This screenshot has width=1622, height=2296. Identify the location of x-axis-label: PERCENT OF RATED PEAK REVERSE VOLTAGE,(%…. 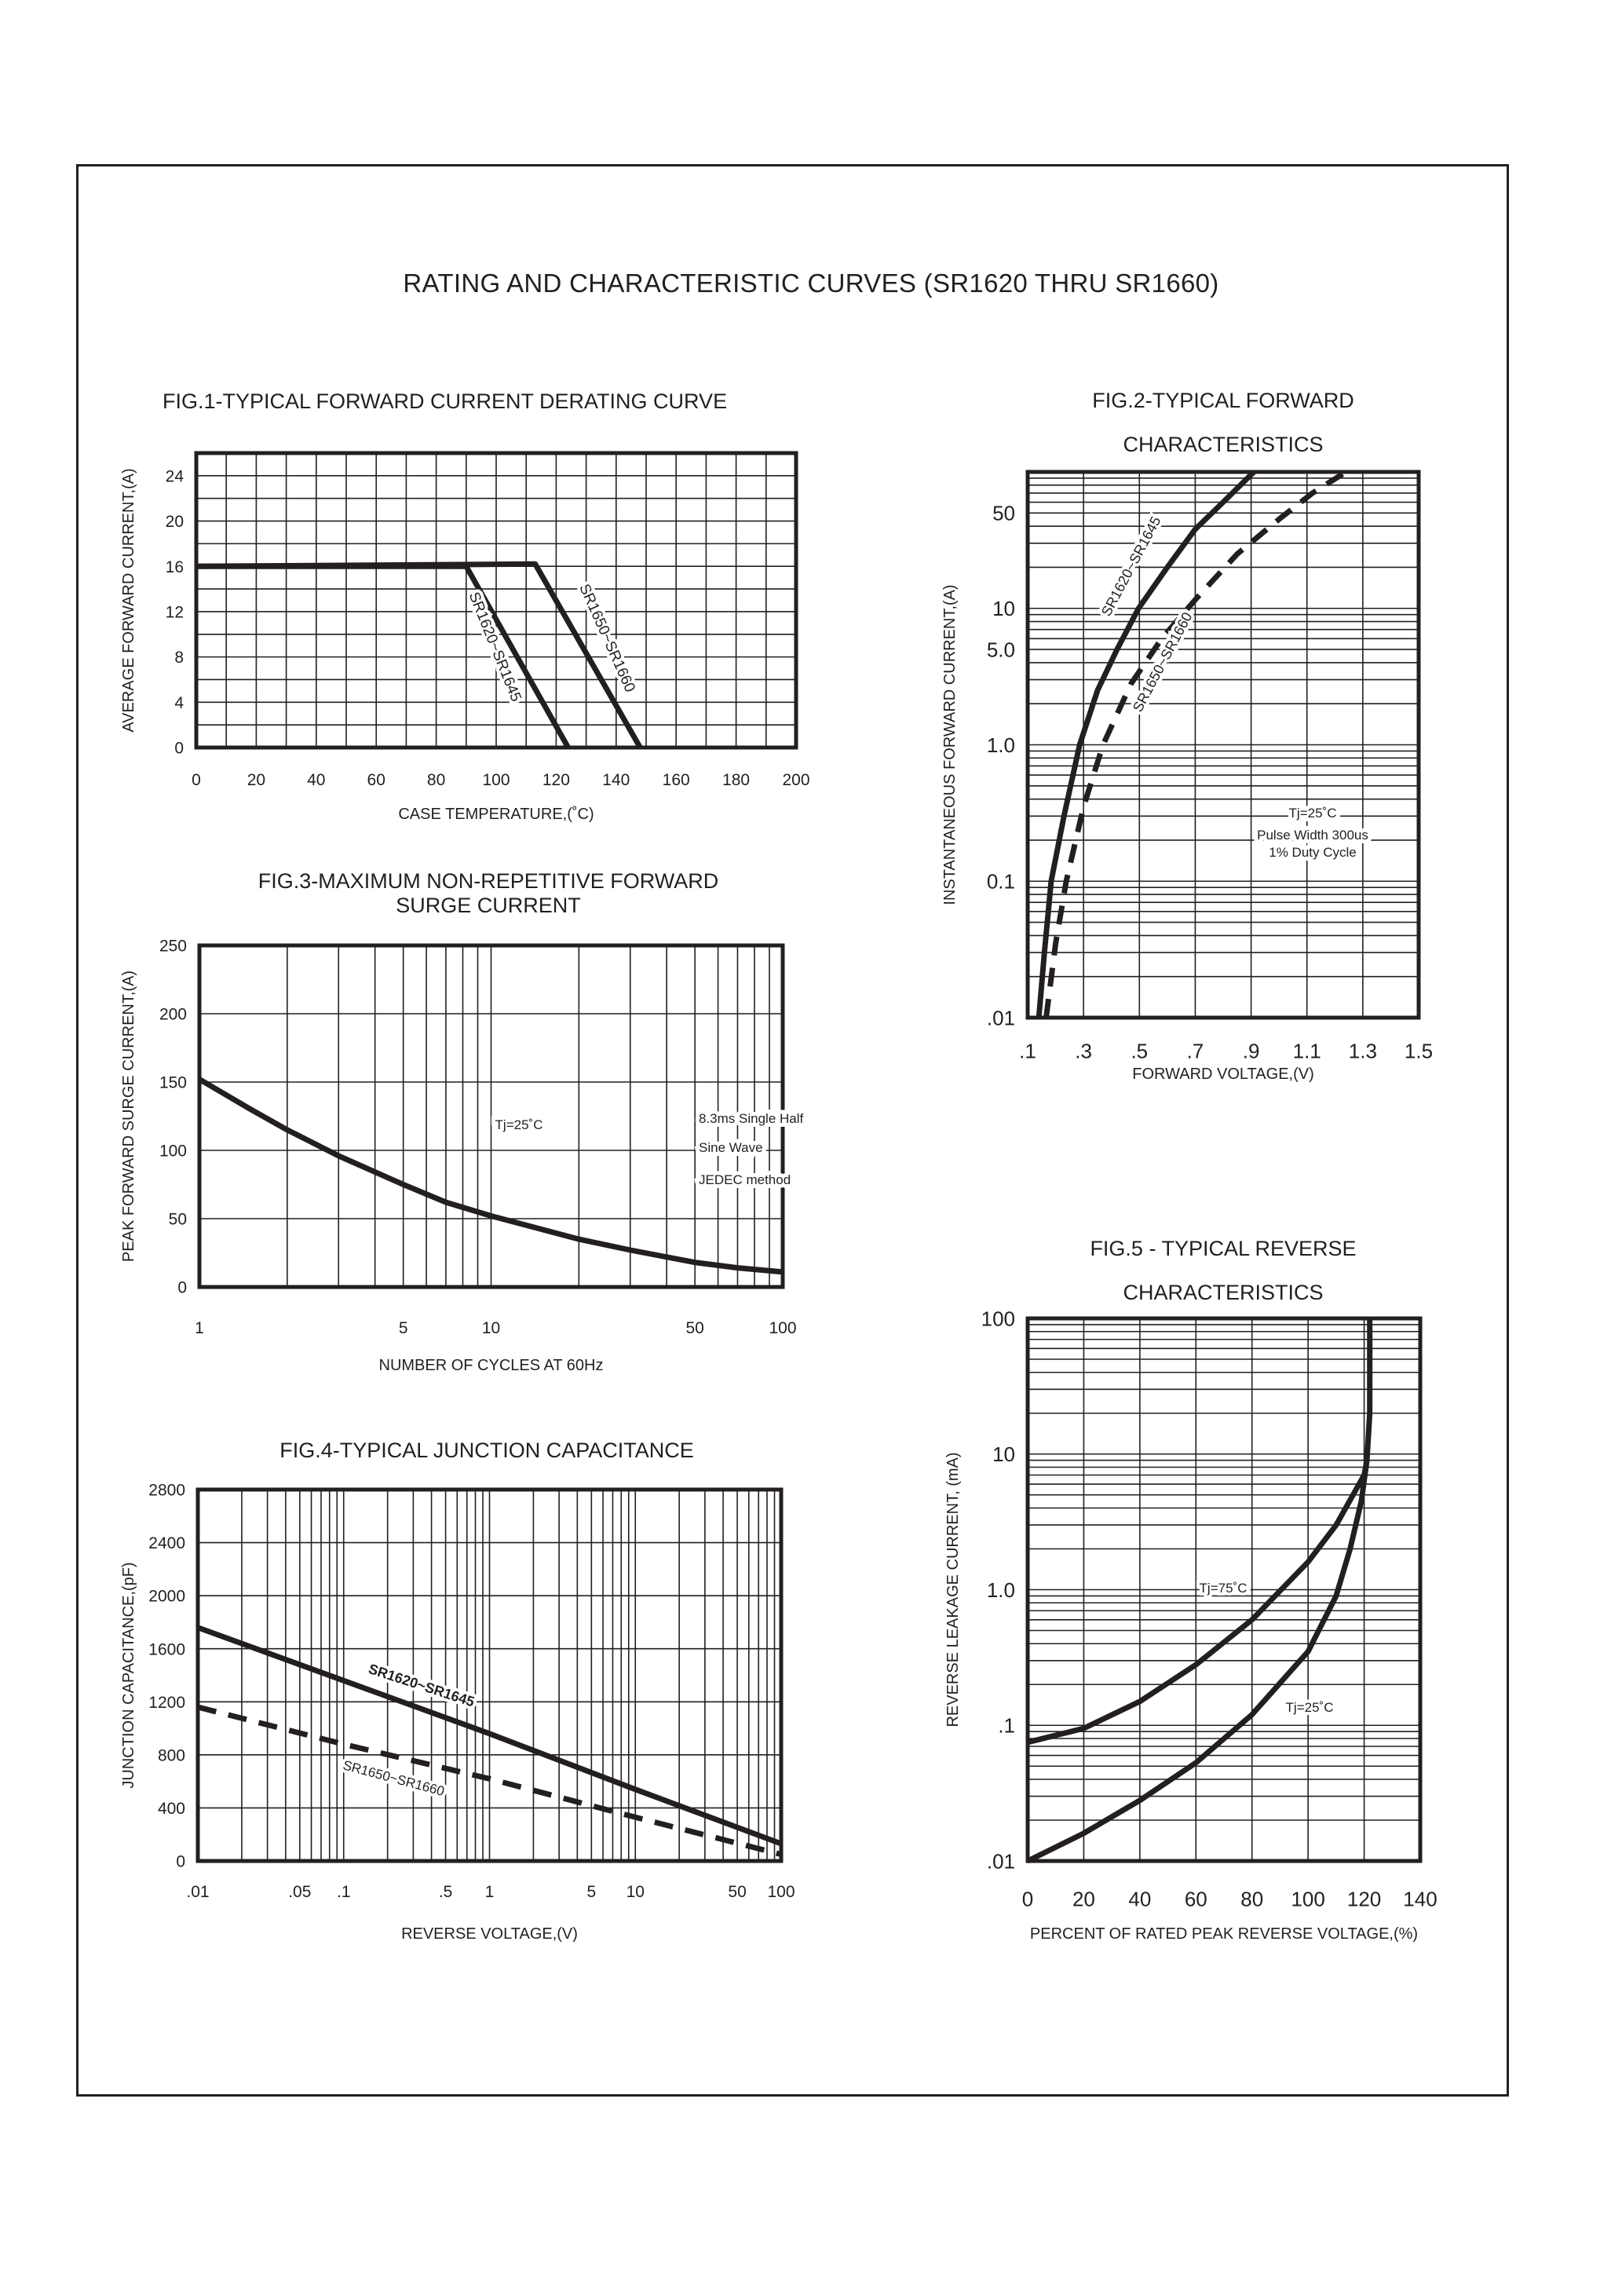
(1224, 1934).